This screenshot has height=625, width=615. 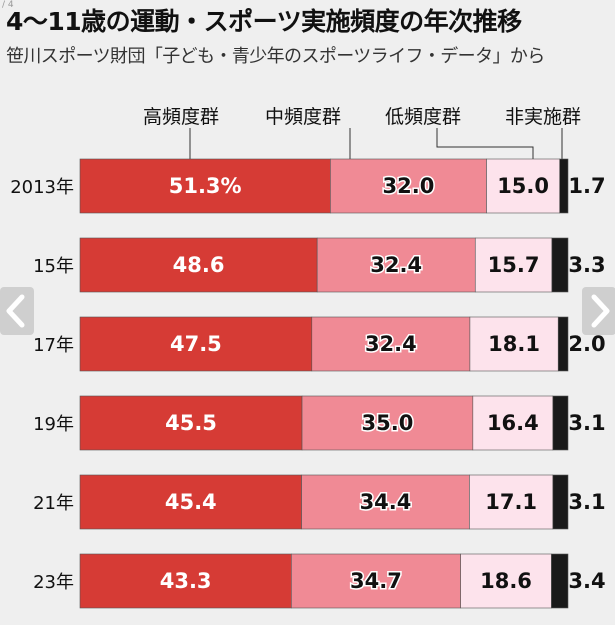 I want to click on data-label-high: 51.3%, so click(x=205, y=186).